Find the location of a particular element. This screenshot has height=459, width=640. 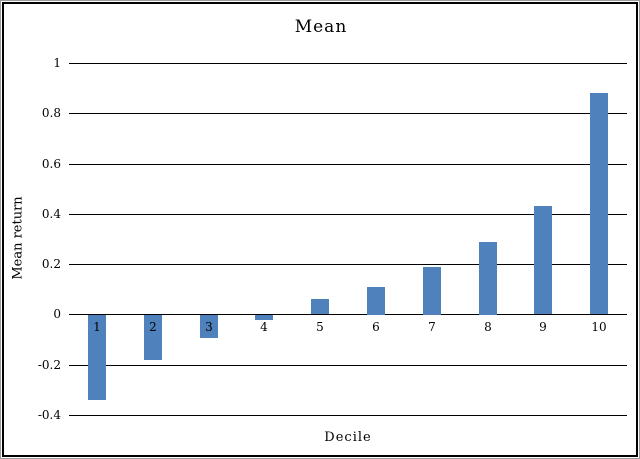

y-tick-label: 0.2 is located at coordinates (51, 264).